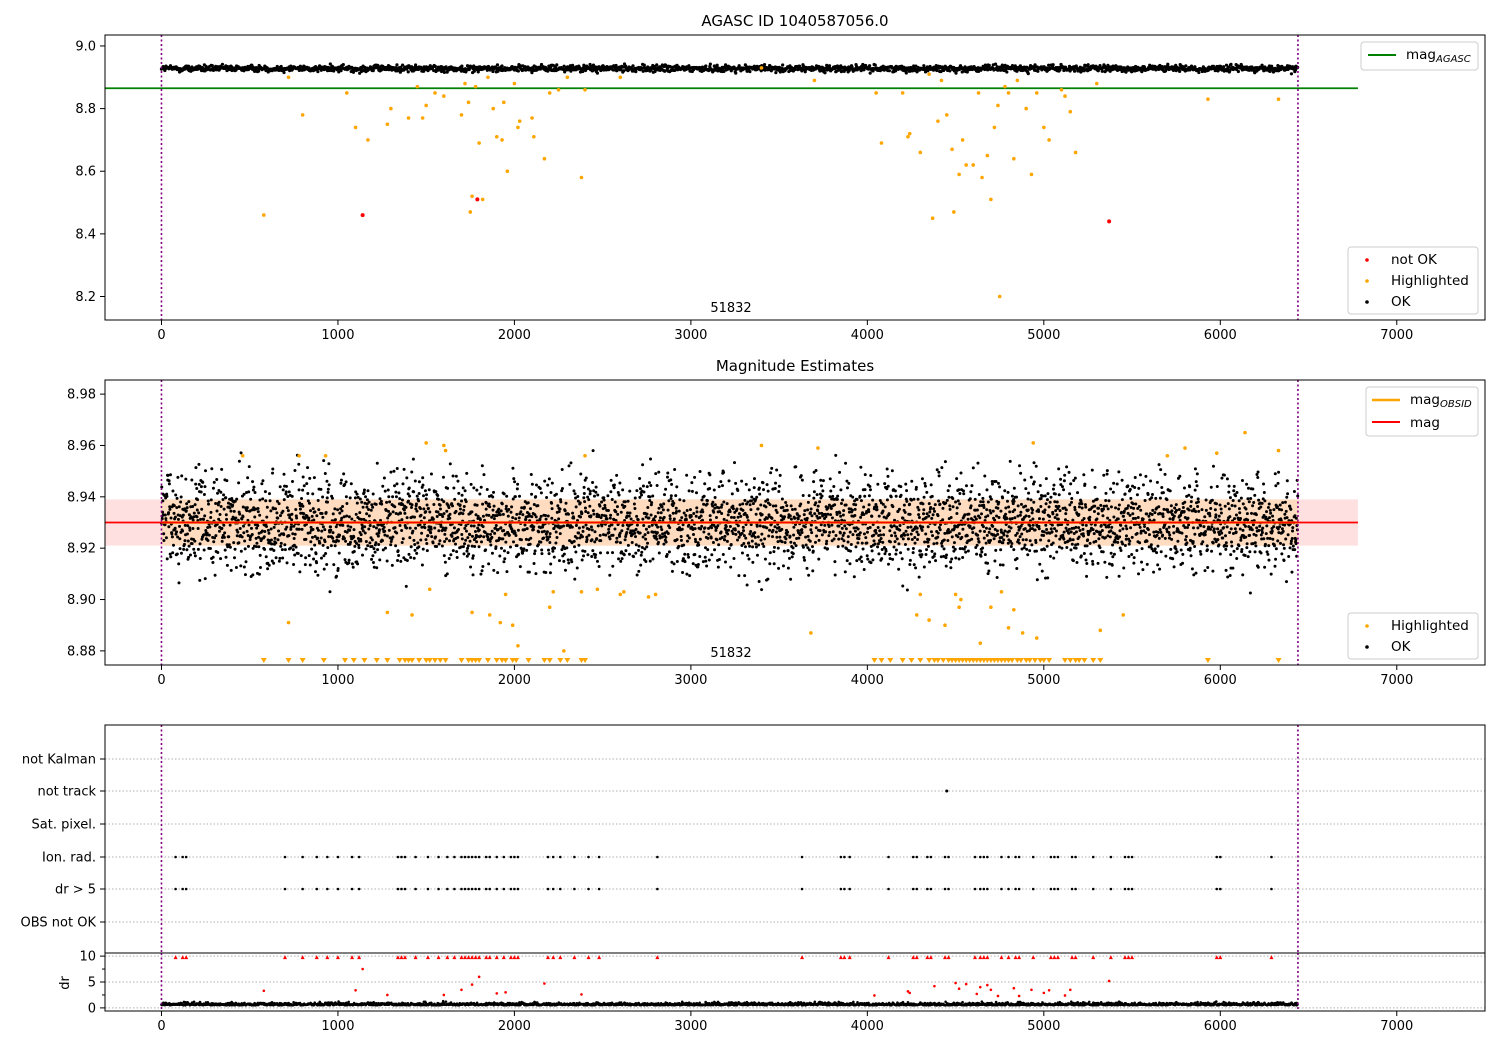 The height and width of the screenshot is (1050, 1500). Describe the element at coordinates (1421, 55) in the screenshot. I see `legend-mag-text: mag` at that location.